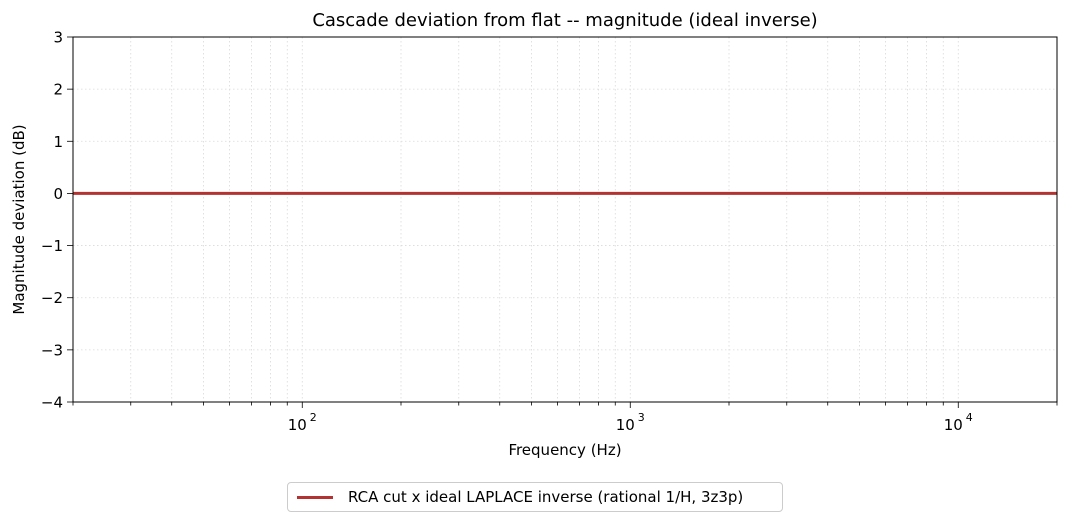  I want to click on x-axis-label: Frequency (Hz), so click(564, 450).